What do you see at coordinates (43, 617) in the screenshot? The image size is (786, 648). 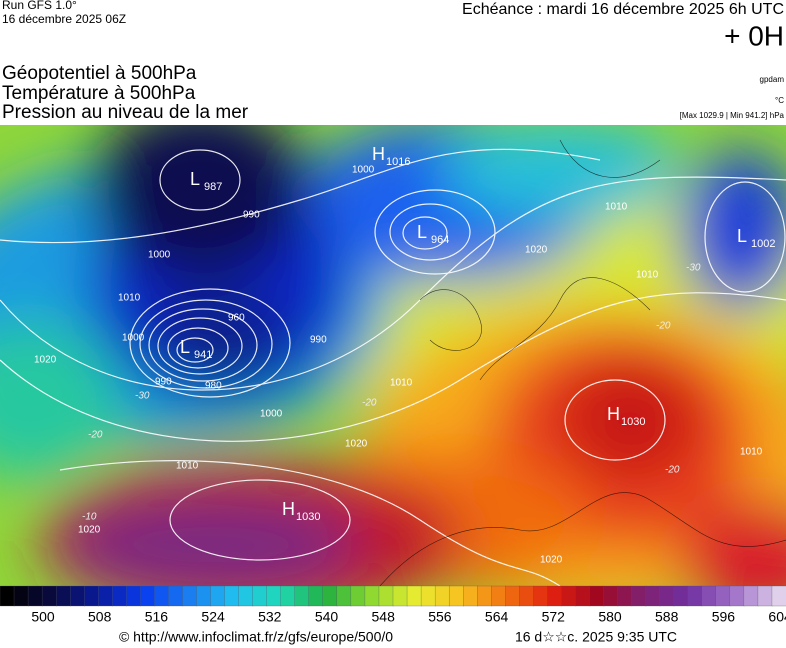 I see `colorbar-label: 500` at bounding box center [43, 617].